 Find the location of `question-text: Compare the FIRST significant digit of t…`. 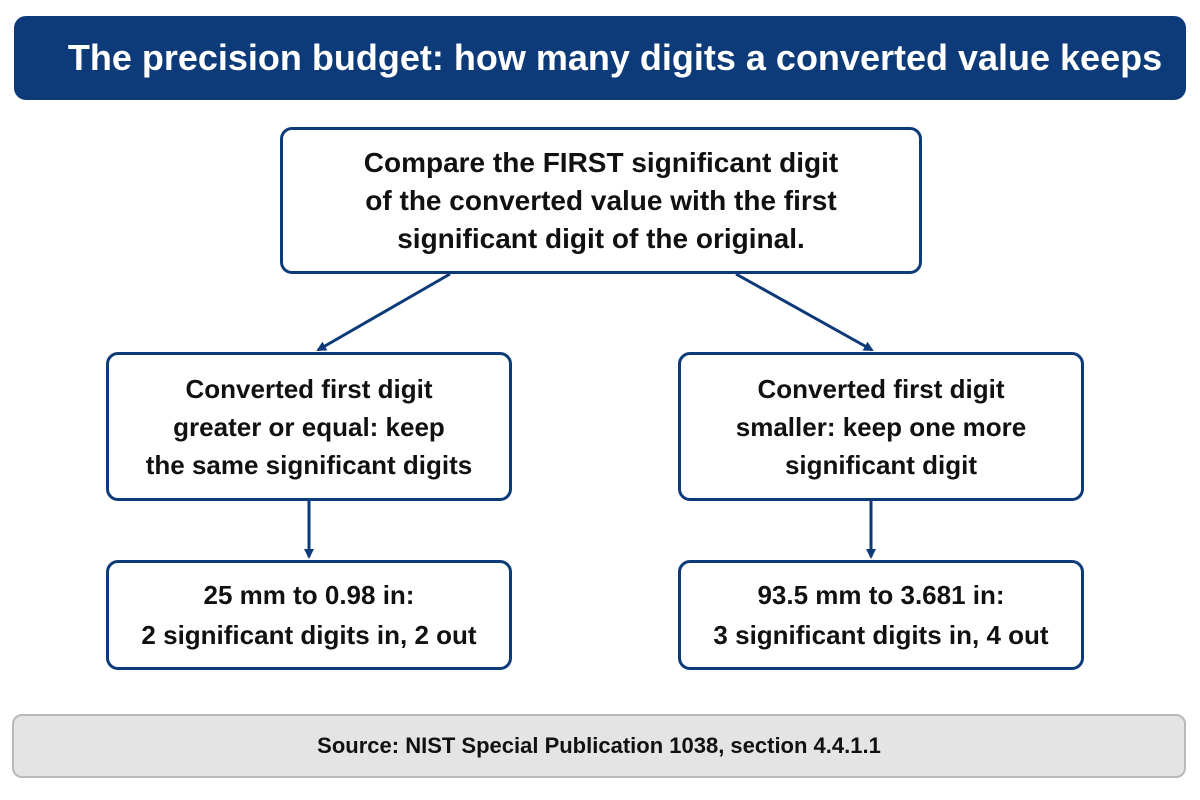

question-text: Compare the FIRST significant digit of t… is located at coordinates (601, 200).